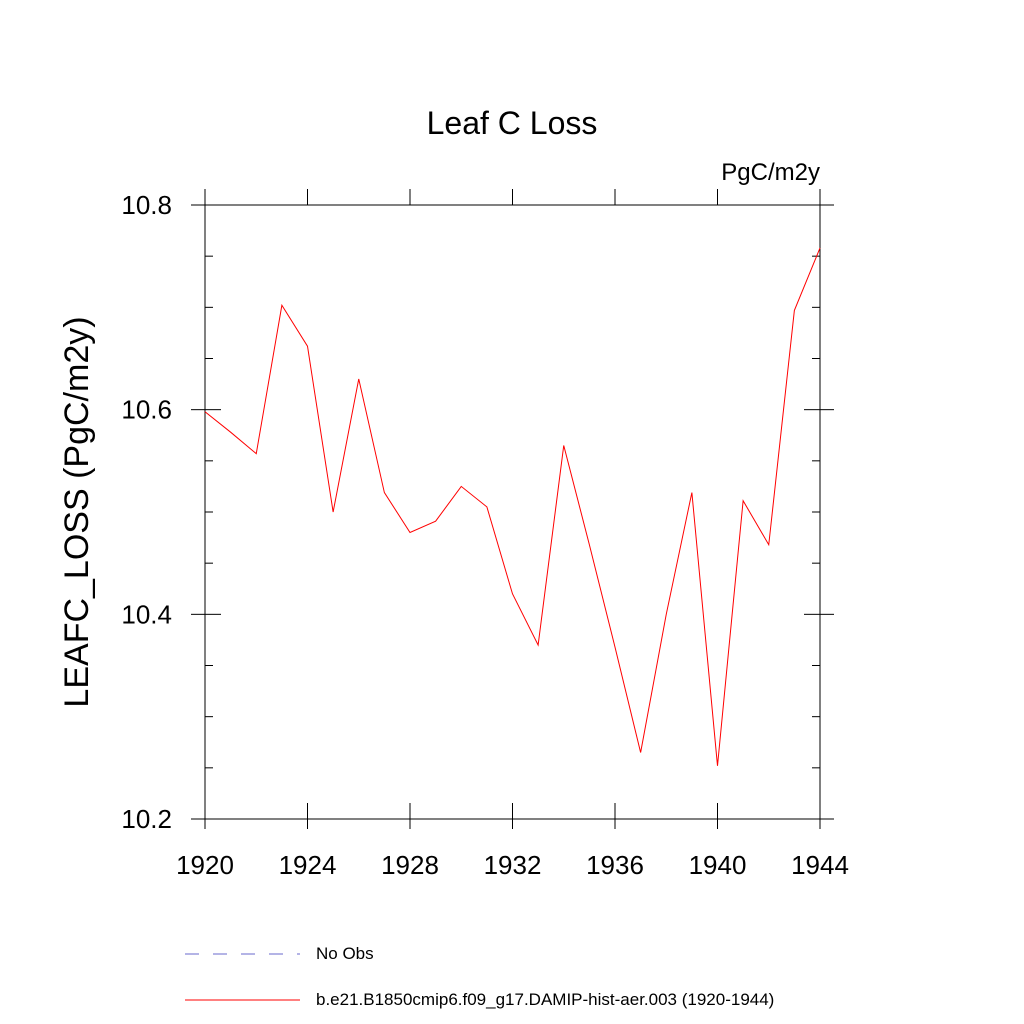 The width and height of the screenshot is (1024, 1024). What do you see at coordinates (205, 865) in the screenshot?
I see `x-tick-label: 1920` at bounding box center [205, 865].